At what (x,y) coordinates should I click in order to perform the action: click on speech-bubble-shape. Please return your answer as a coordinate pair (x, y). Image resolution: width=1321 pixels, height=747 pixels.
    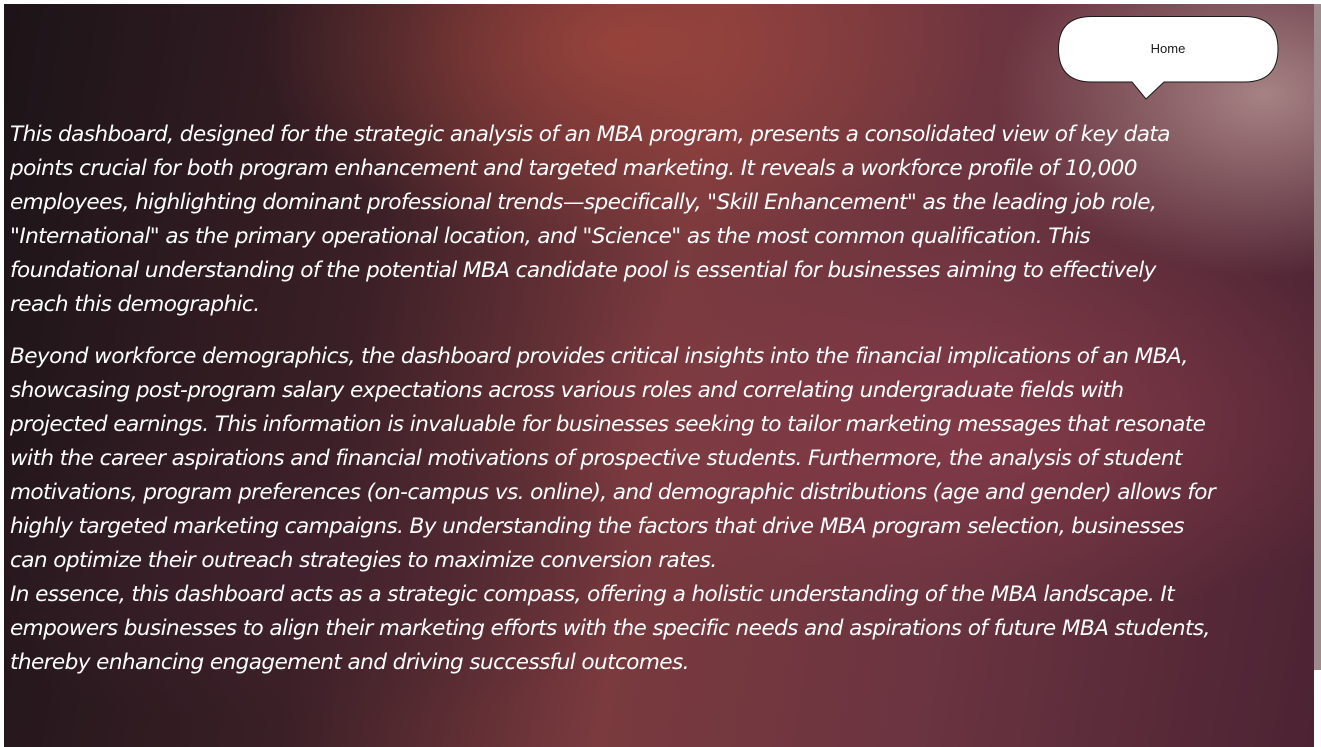
    Looking at the image, I should click on (1168, 58).